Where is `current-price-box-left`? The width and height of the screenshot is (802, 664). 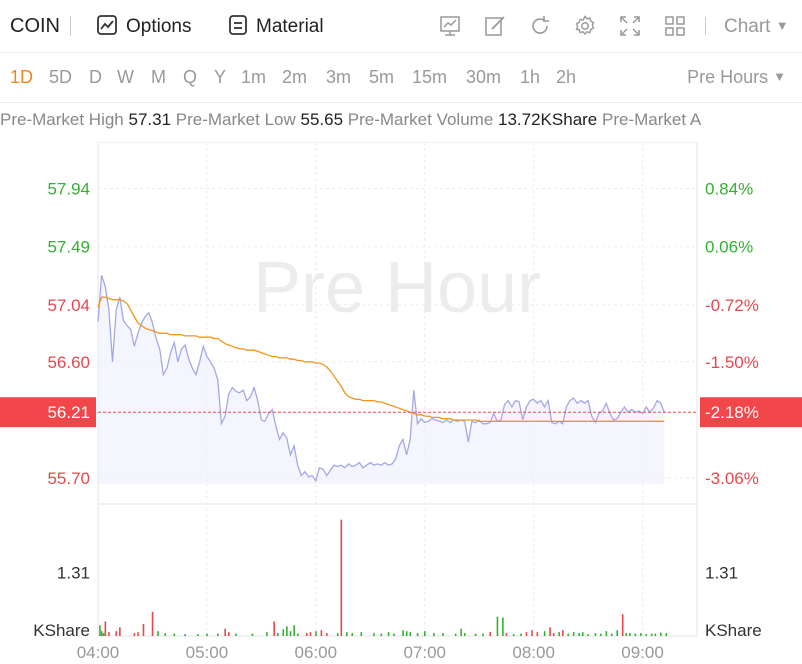
current-price-box-left is located at coordinates (48, 412).